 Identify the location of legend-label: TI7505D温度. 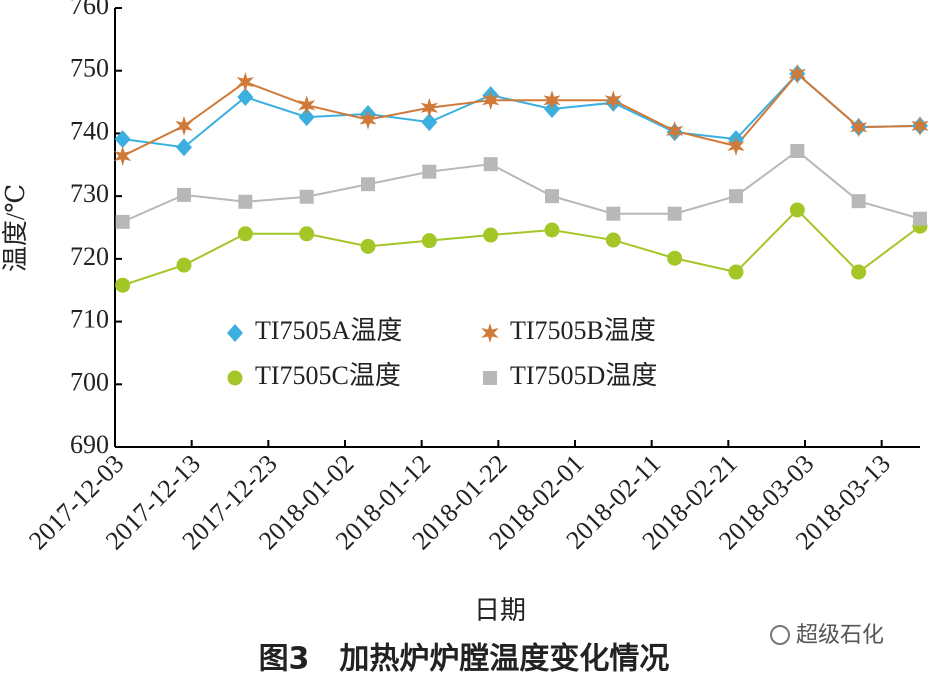
(583, 375).